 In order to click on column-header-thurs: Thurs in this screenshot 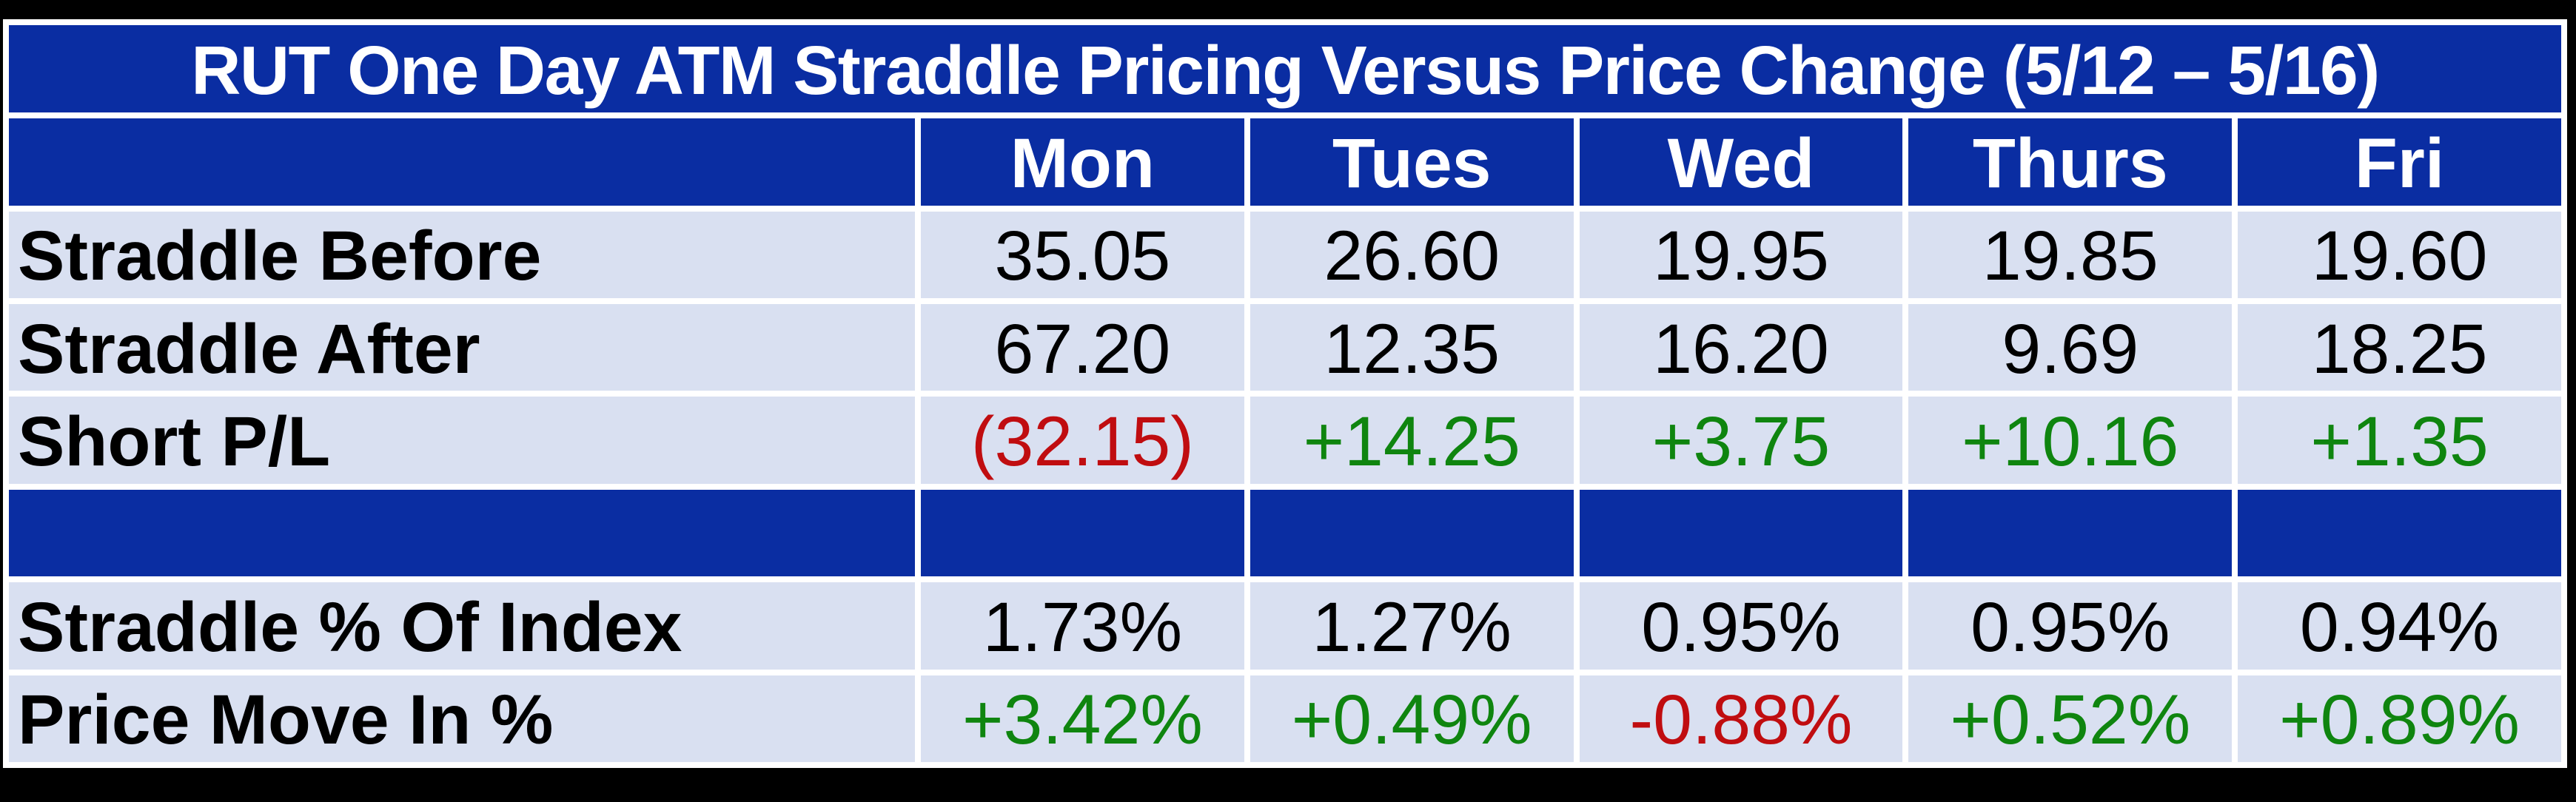, I will do `click(2070, 162)`.